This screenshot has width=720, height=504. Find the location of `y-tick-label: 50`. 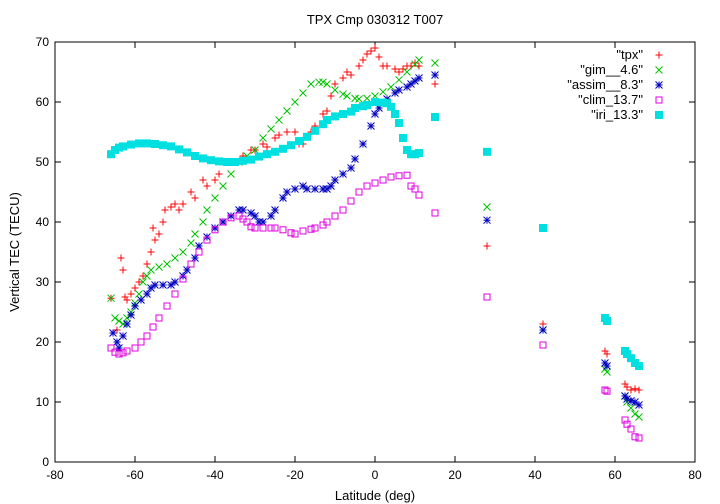

y-tick-label: 50 is located at coordinates (43, 162).